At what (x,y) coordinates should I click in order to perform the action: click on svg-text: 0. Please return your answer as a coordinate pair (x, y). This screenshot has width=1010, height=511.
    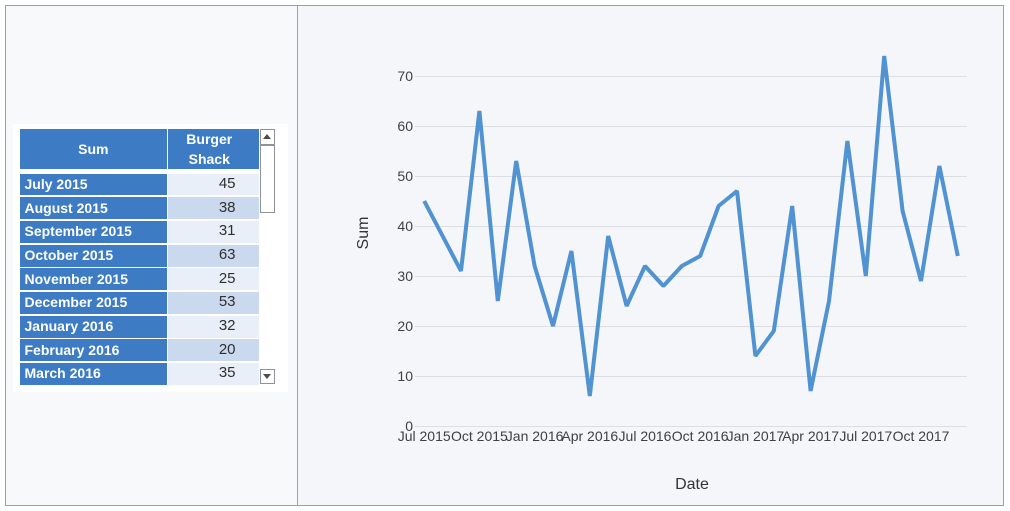
    Looking at the image, I should click on (409, 426).